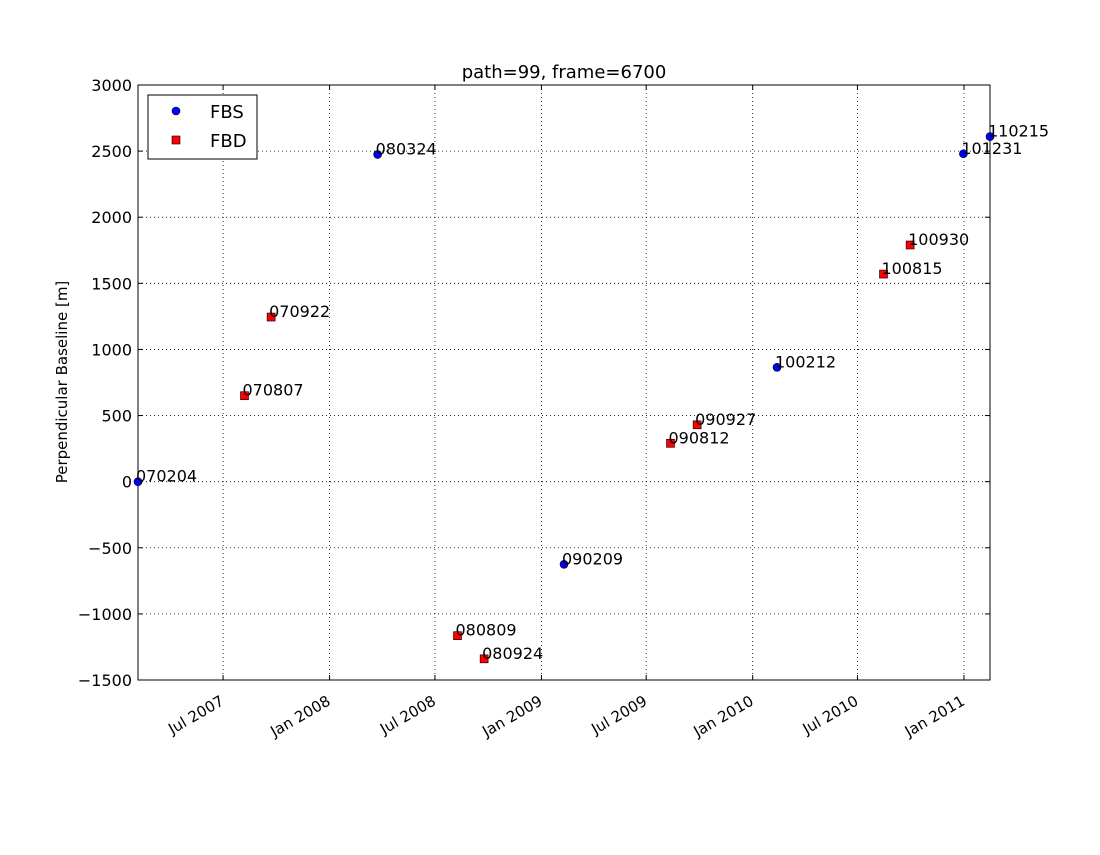 Image resolution: width=1100 pixels, height=855 pixels. What do you see at coordinates (912, 268) in the screenshot?
I see `point-label: 100815` at bounding box center [912, 268].